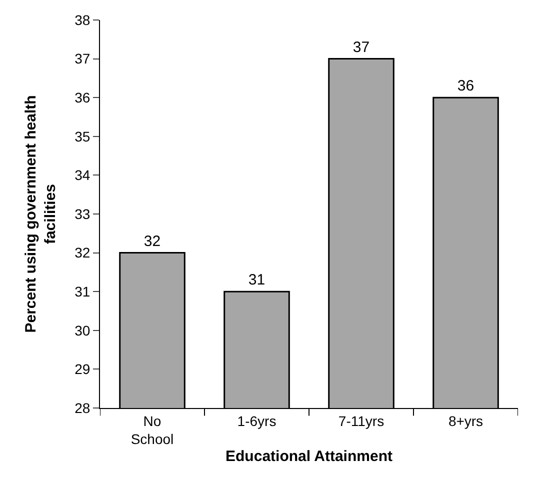 The height and width of the screenshot is (478, 553). I want to click on x-axis-title: Educational Attainment, so click(309, 456).